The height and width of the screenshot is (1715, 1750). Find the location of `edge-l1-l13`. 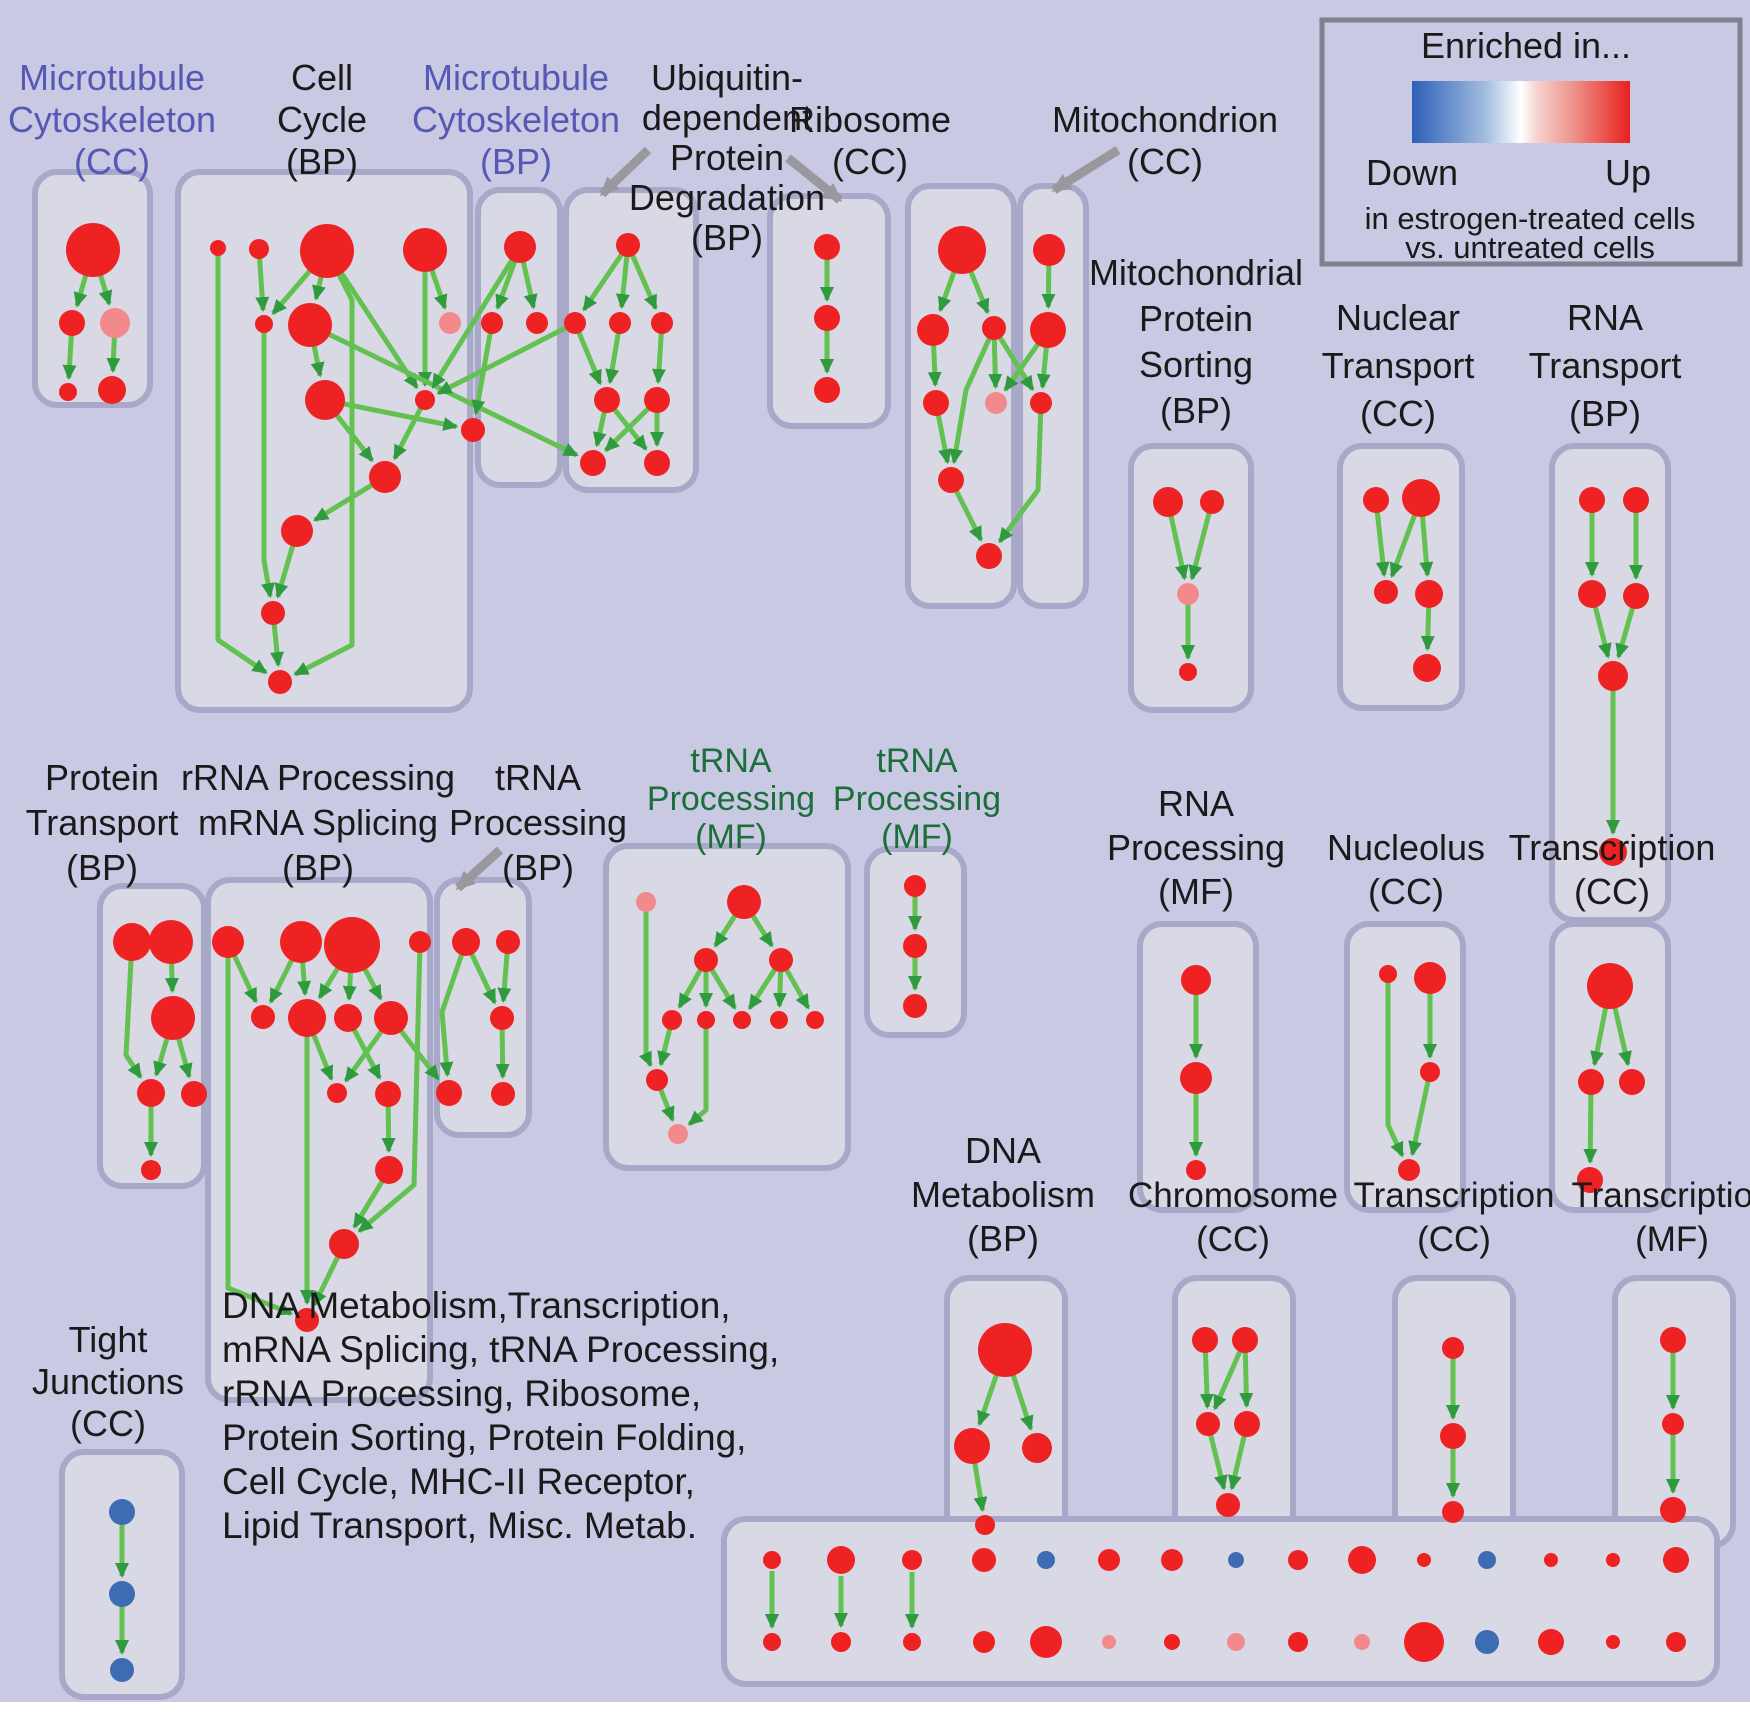

edge-l1-l13 is located at coordinates (259, 1129).